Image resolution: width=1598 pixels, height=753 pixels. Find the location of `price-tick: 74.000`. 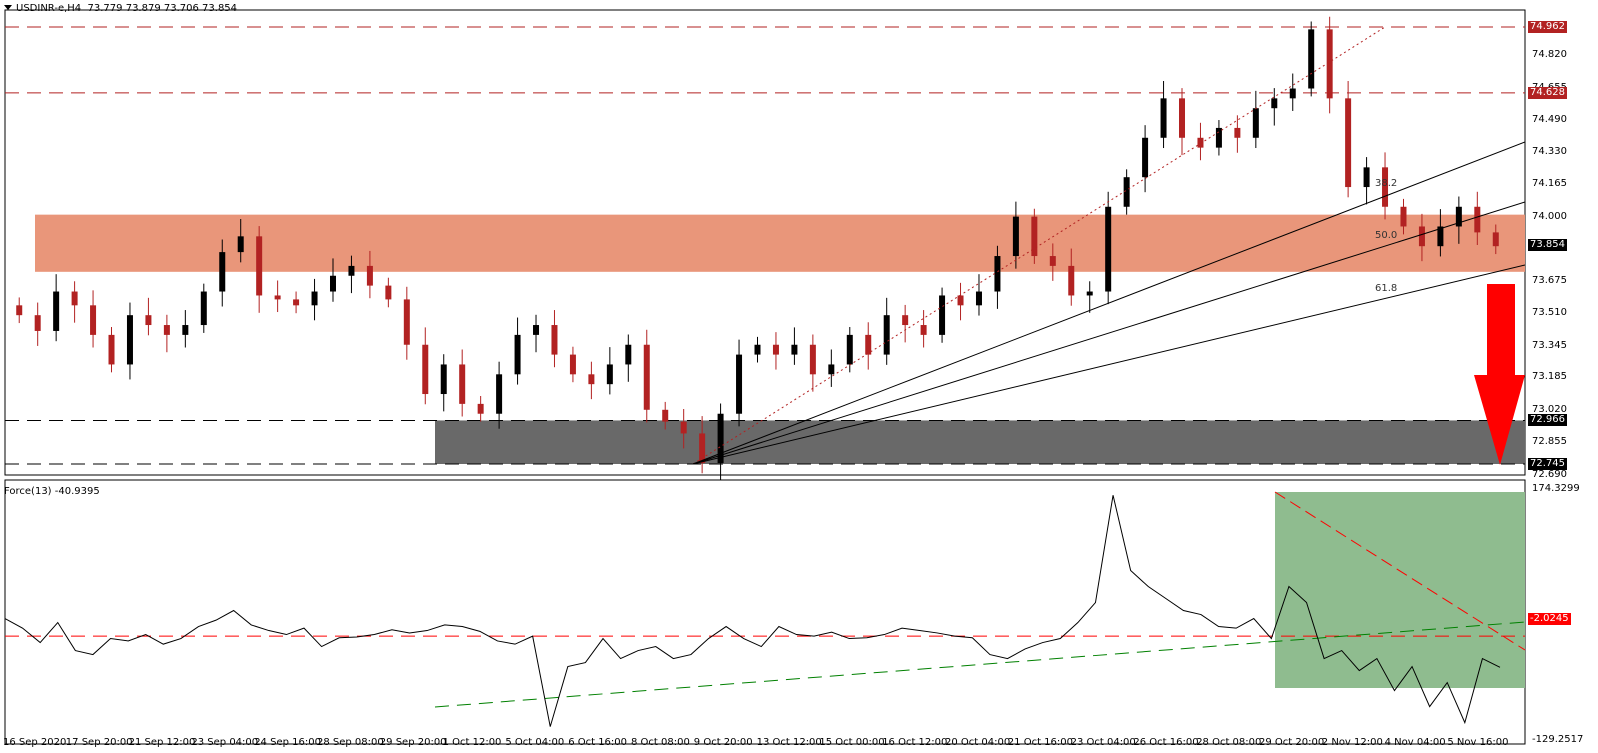

price-tick: 74.000 is located at coordinates (1549, 216).